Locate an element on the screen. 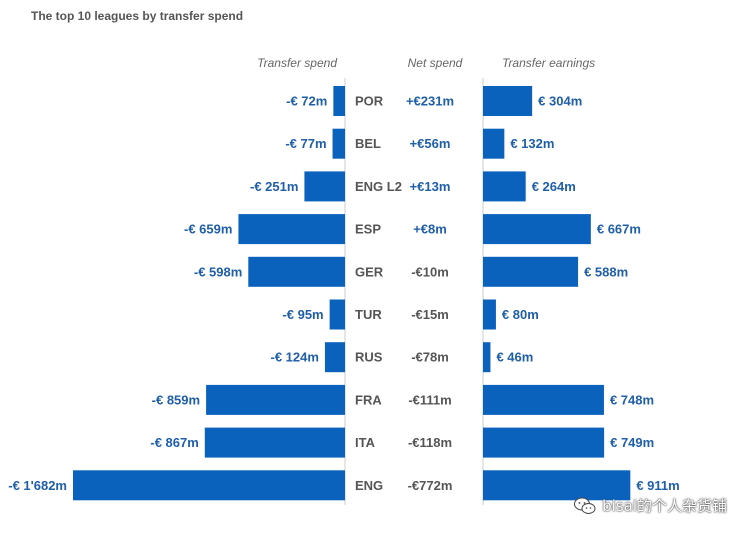  earnings-bar-tur is located at coordinates (489, 314).